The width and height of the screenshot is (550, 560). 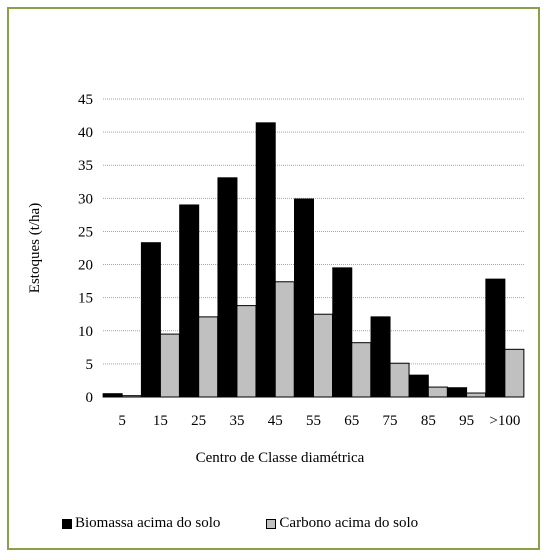 I want to click on x-tick-label: 25, so click(x=198, y=421).